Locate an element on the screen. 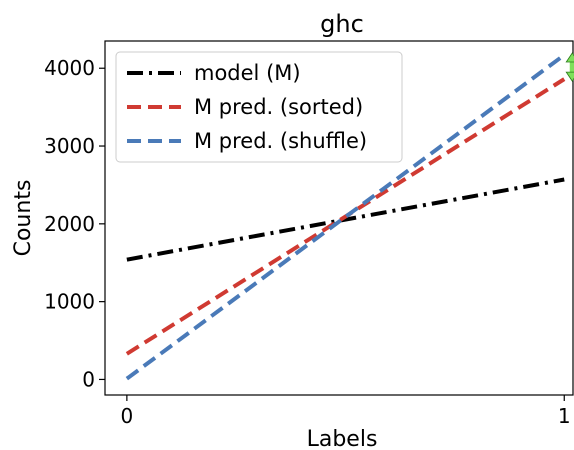 The width and height of the screenshot is (574, 450). legend-label-3: M pred. (shuffle) is located at coordinates (280, 141).